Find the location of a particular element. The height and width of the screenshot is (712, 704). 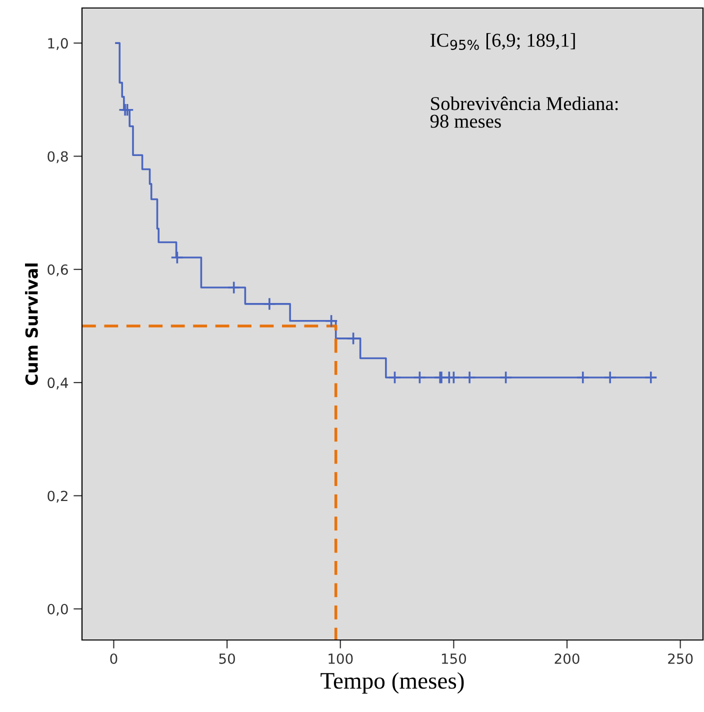

y-tick-label: 0,2 is located at coordinates (58, 496).